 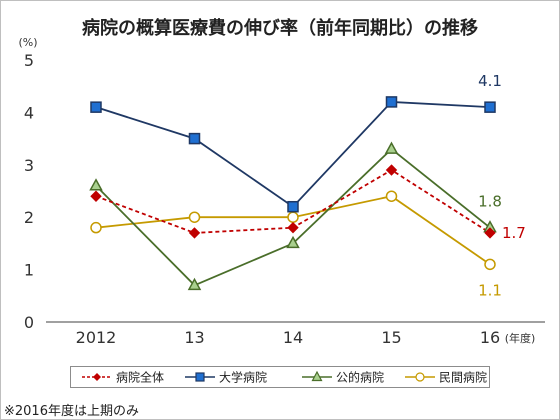 What do you see at coordinates (490, 202) in the screenshot?
I see `data-label: 1.8` at bounding box center [490, 202].